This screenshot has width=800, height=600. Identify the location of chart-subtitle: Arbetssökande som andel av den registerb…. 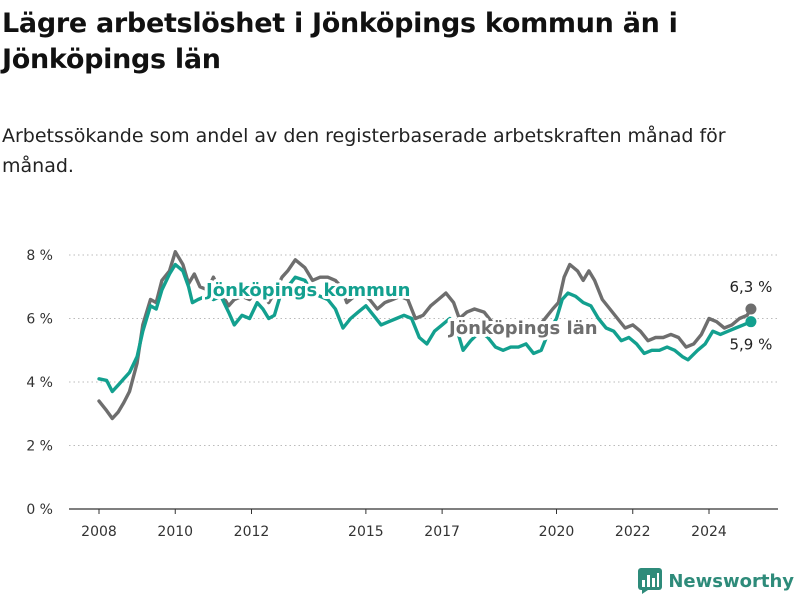
(364, 151).